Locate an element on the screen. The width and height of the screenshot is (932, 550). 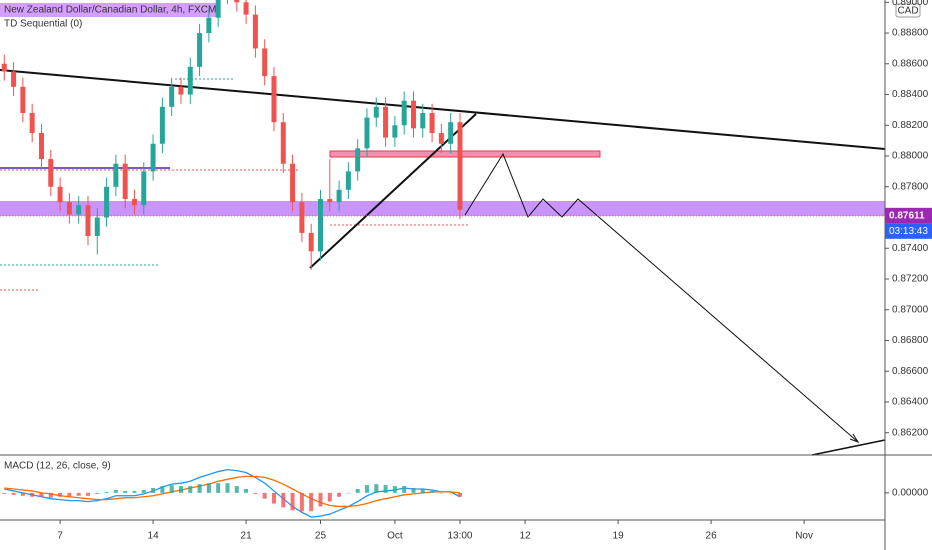
countdown: 03:13:43 is located at coordinates (908, 231).